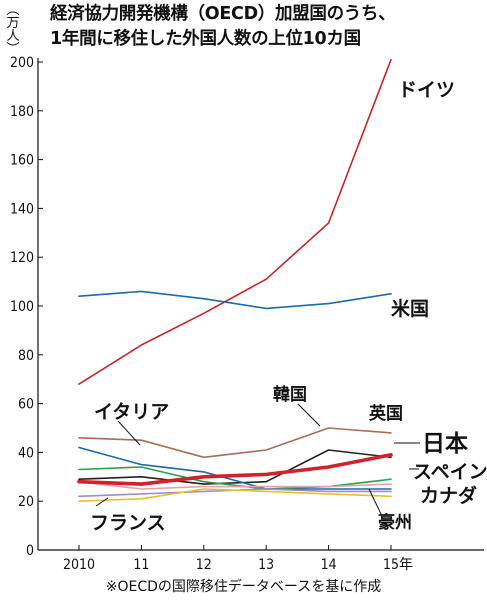 The width and height of the screenshot is (487, 600). What do you see at coordinates (22, 112) in the screenshot?
I see `y-tick-label: 180` at bounding box center [22, 112].